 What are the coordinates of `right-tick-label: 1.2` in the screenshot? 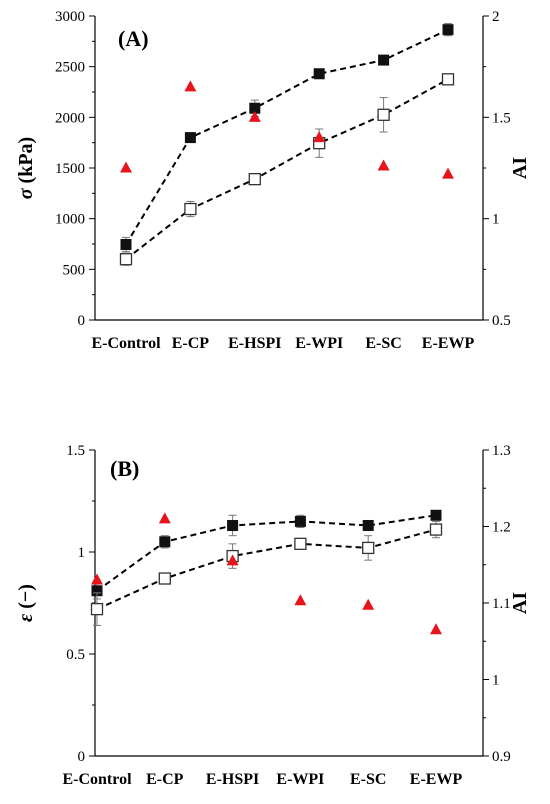 It's located at (501, 528).